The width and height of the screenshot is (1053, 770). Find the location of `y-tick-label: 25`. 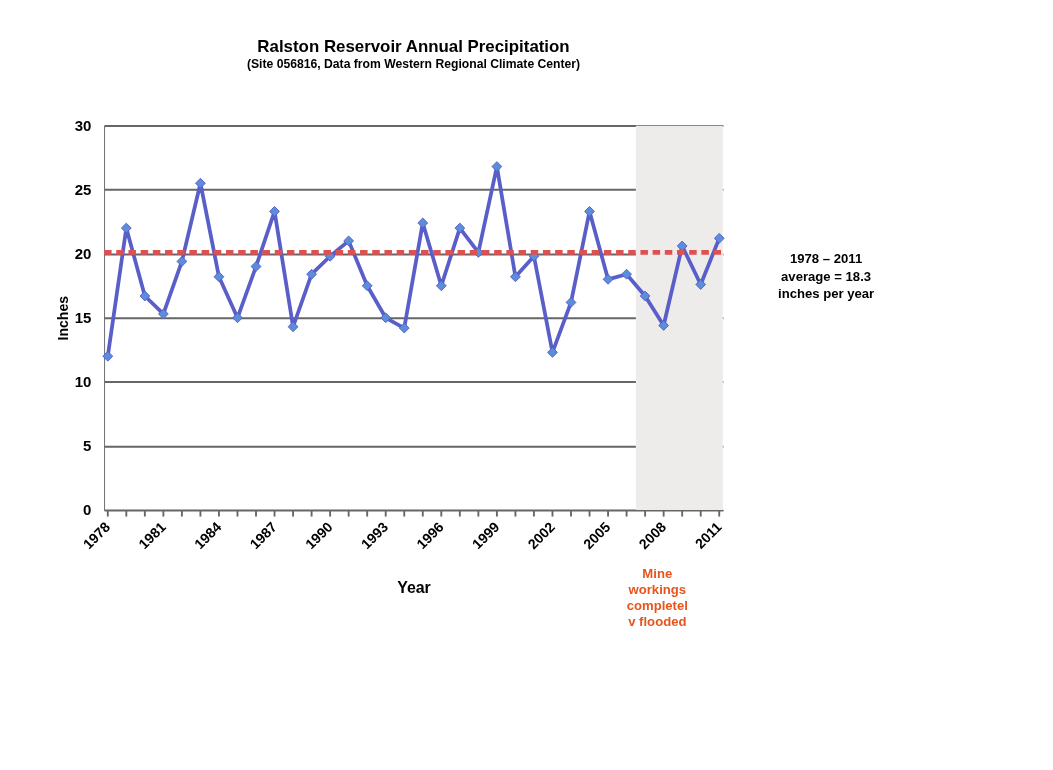

y-tick-label: 25 is located at coordinates (83, 189).